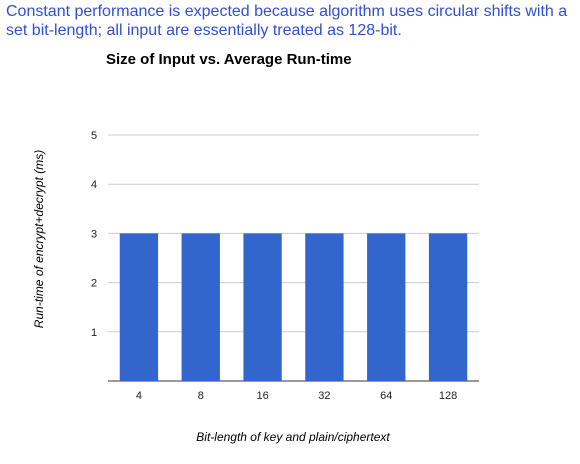 Image resolution: width=580 pixels, height=464 pixels. I want to click on x-tick-label: 16, so click(262, 396).